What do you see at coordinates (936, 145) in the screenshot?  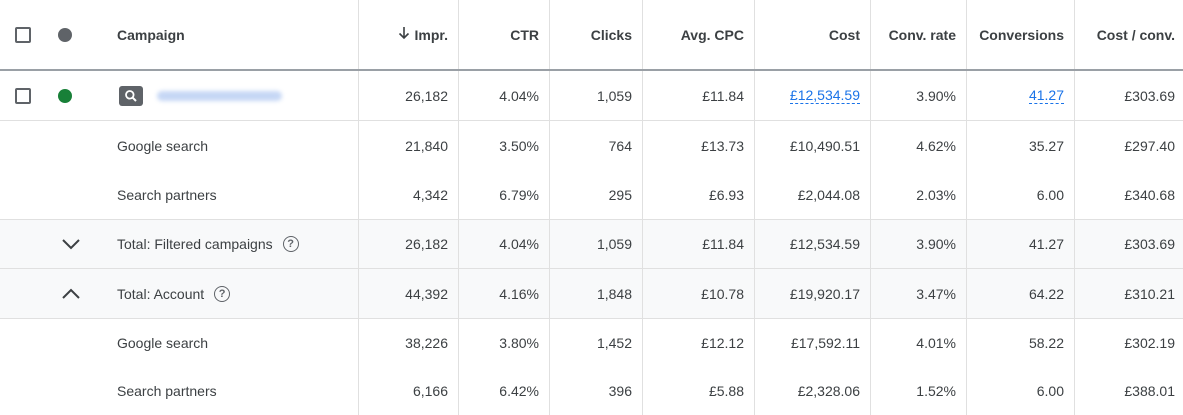 I see `cell-conv-rate: 4.62%` at bounding box center [936, 145].